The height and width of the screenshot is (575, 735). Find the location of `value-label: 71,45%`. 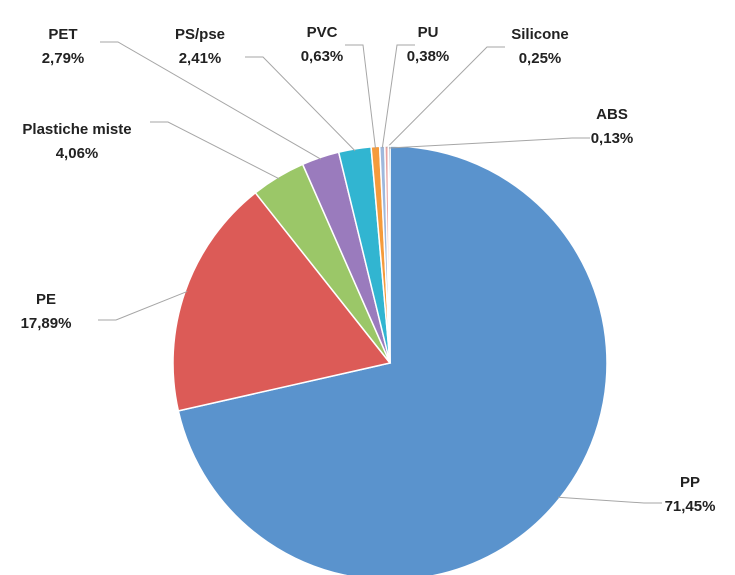

value-label: 71,45% is located at coordinates (690, 506).